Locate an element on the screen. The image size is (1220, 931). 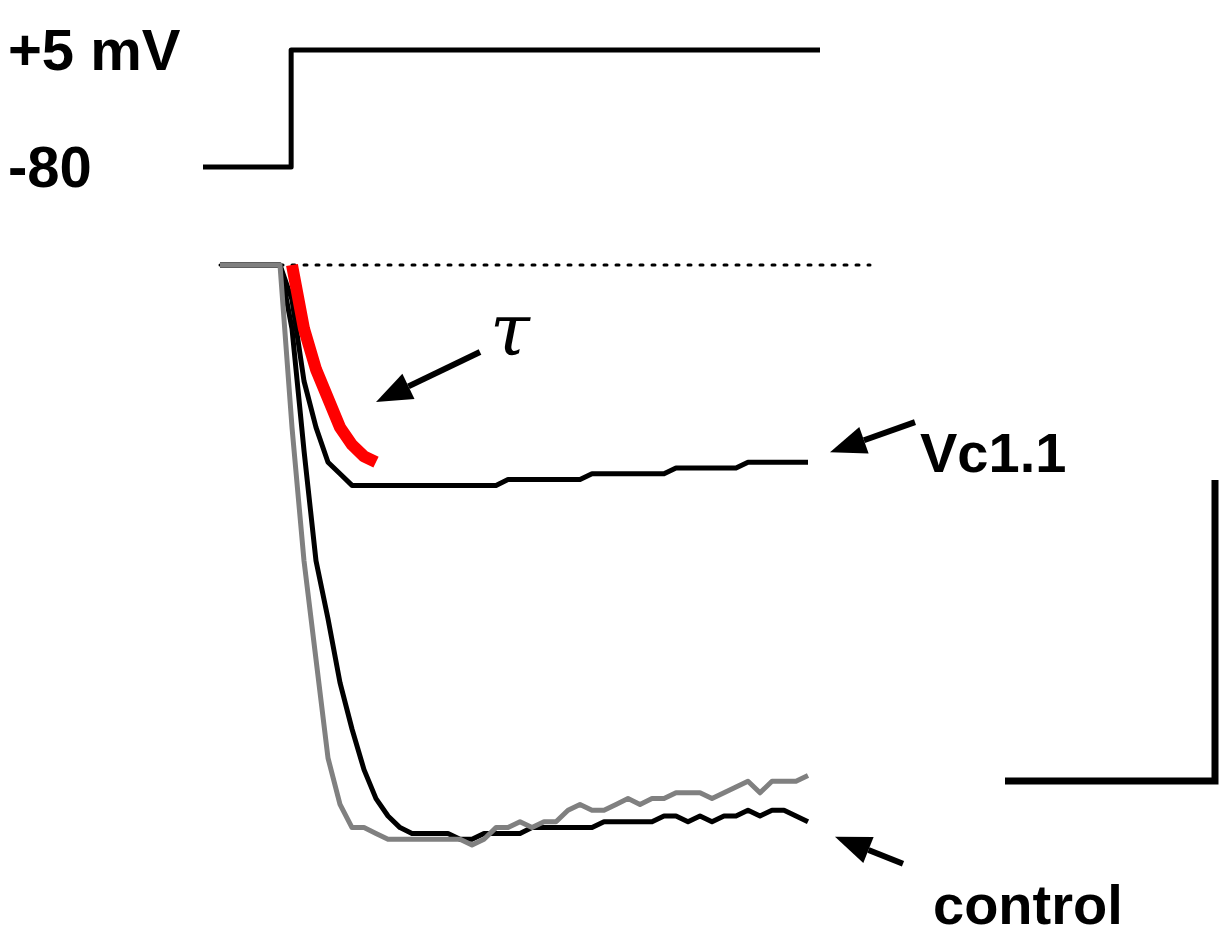
legend-label: Vc1.1 is located at coordinates (993, 453).